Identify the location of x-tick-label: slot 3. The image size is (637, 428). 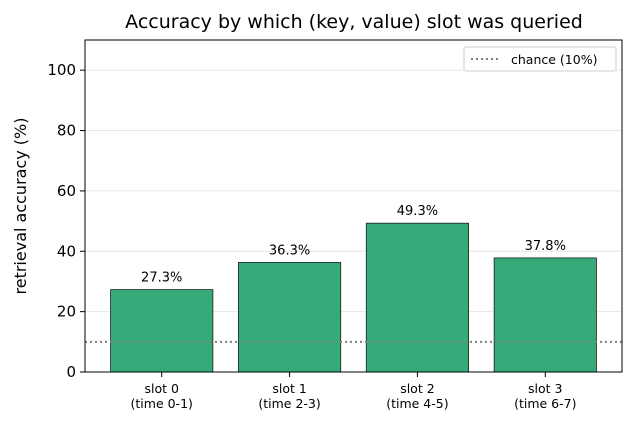
(545, 388).